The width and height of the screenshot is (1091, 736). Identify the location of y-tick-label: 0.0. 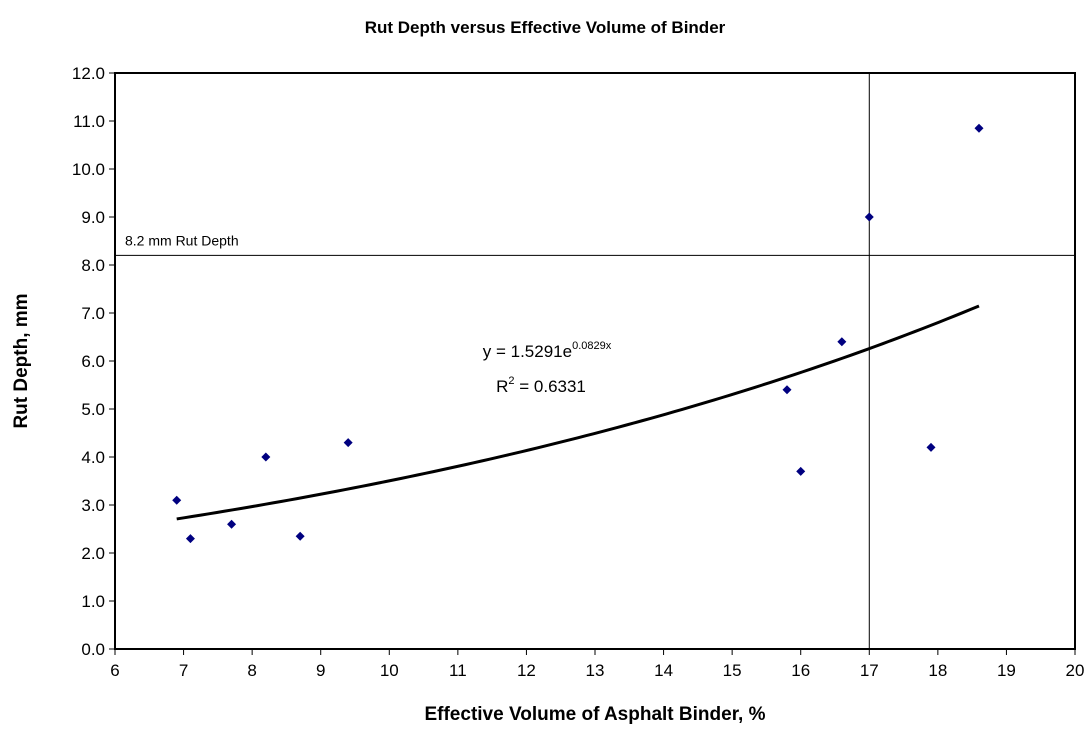
(93, 649).